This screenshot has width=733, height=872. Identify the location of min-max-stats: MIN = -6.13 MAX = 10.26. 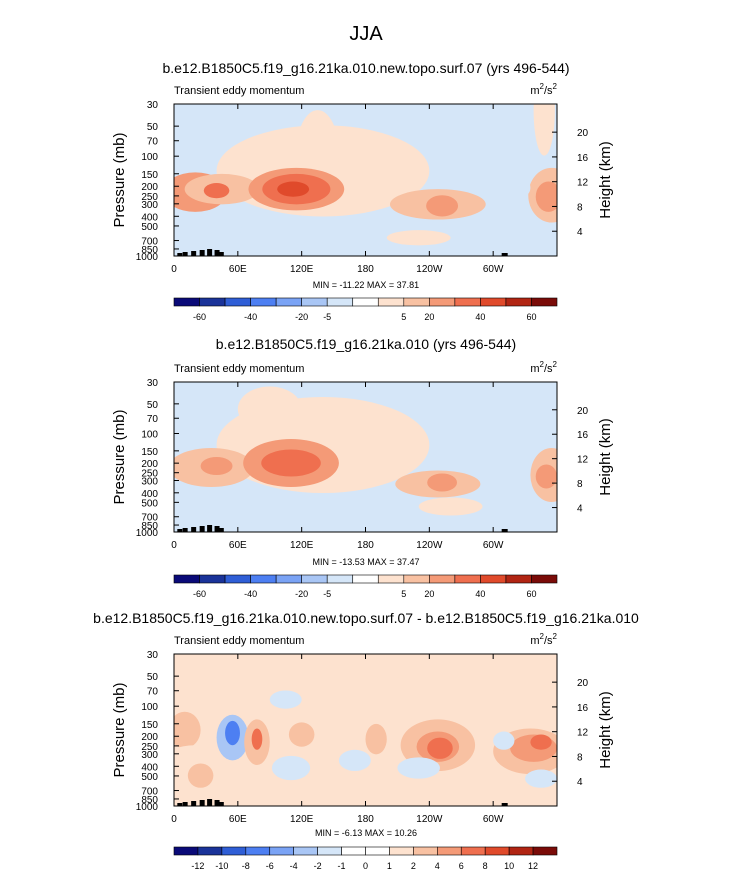
(366, 833).